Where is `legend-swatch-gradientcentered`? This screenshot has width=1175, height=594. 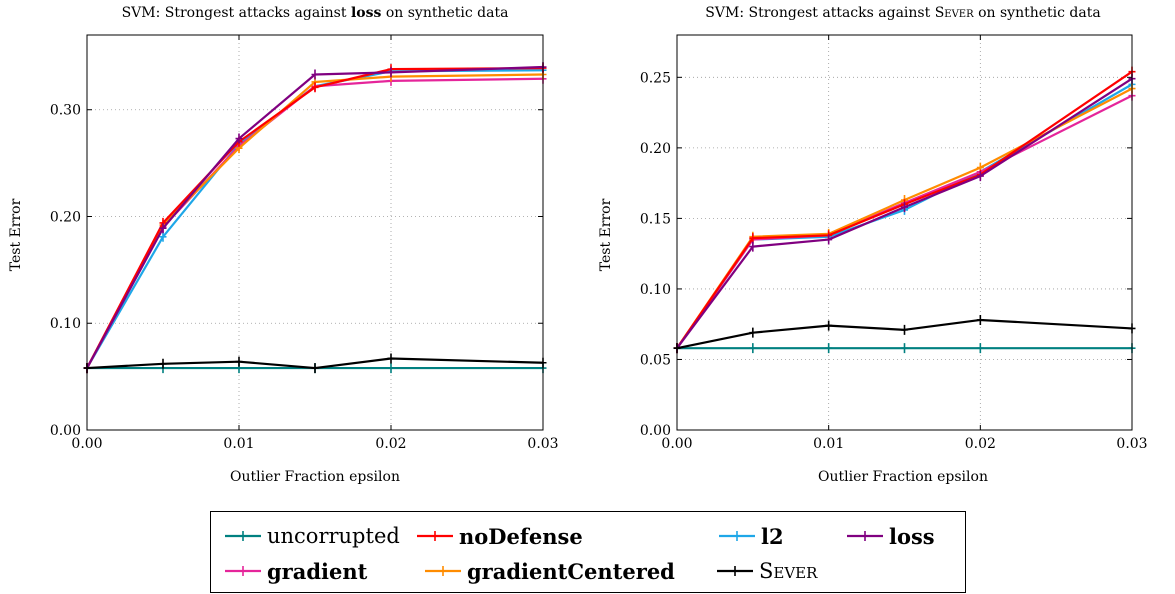
legend-swatch-gradientcentered is located at coordinates (443, 571).